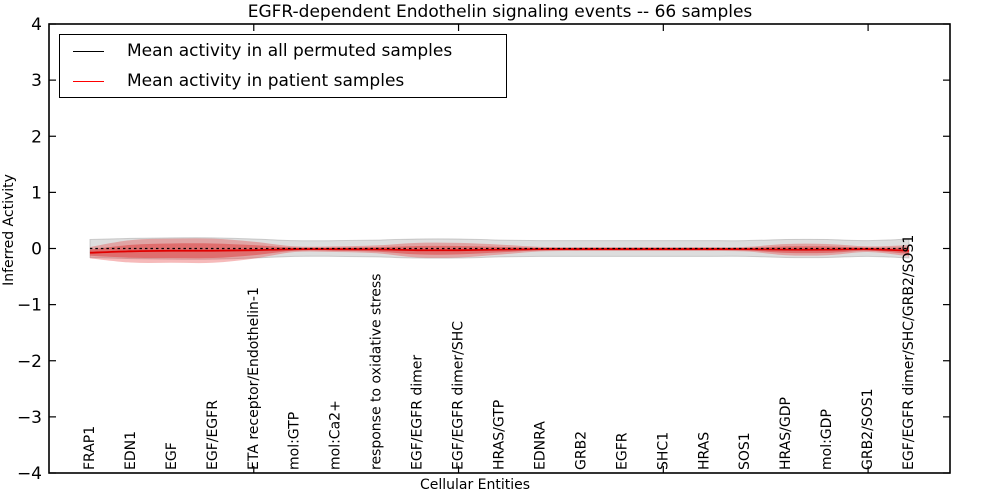 The image size is (1000, 500). What do you see at coordinates (704, 451) in the screenshot?
I see `category-label: HRAS` at bounding box center [704, 451].